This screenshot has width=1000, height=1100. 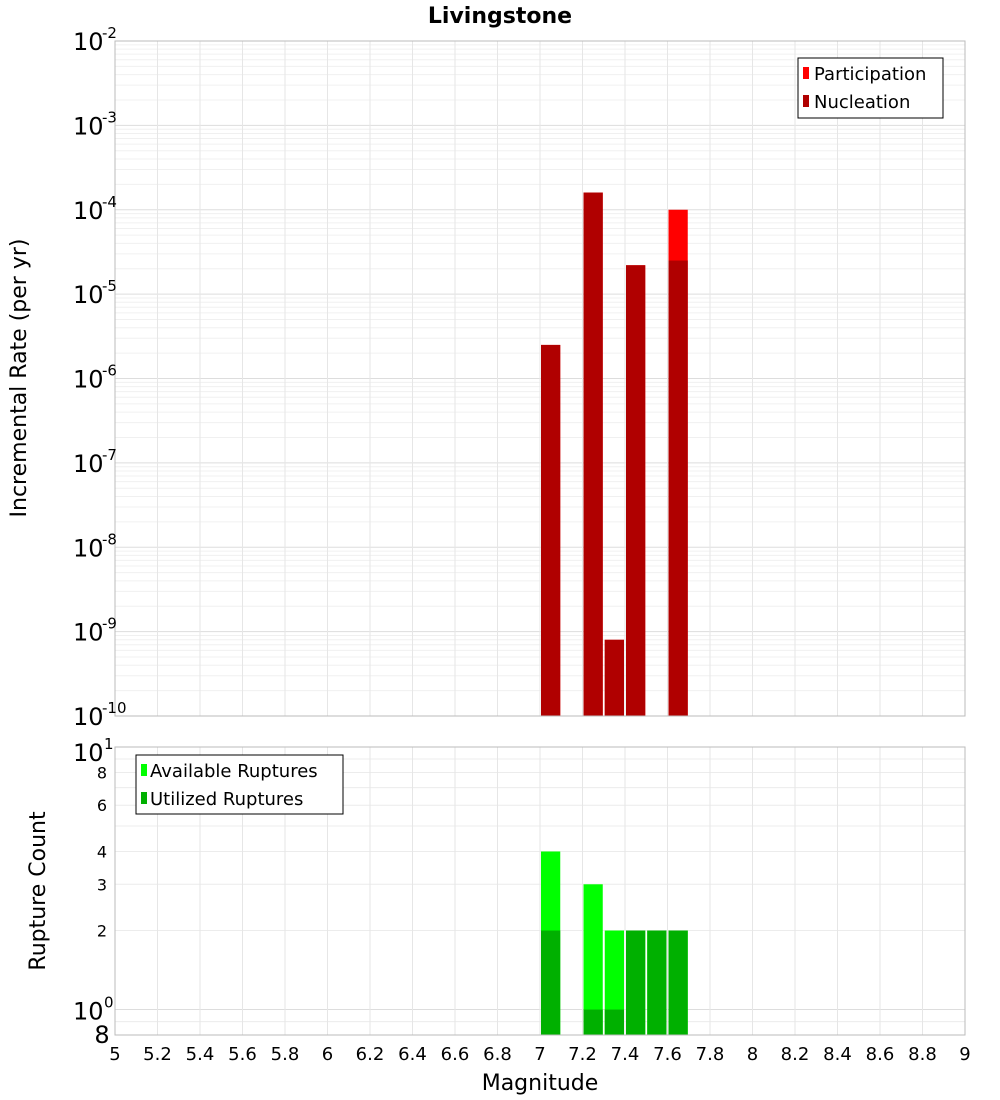 What do you see at coordinates (795, 1054) in the screenshot?
I see `x-tick-label: 8.2` at bounding box center [795, 1054].